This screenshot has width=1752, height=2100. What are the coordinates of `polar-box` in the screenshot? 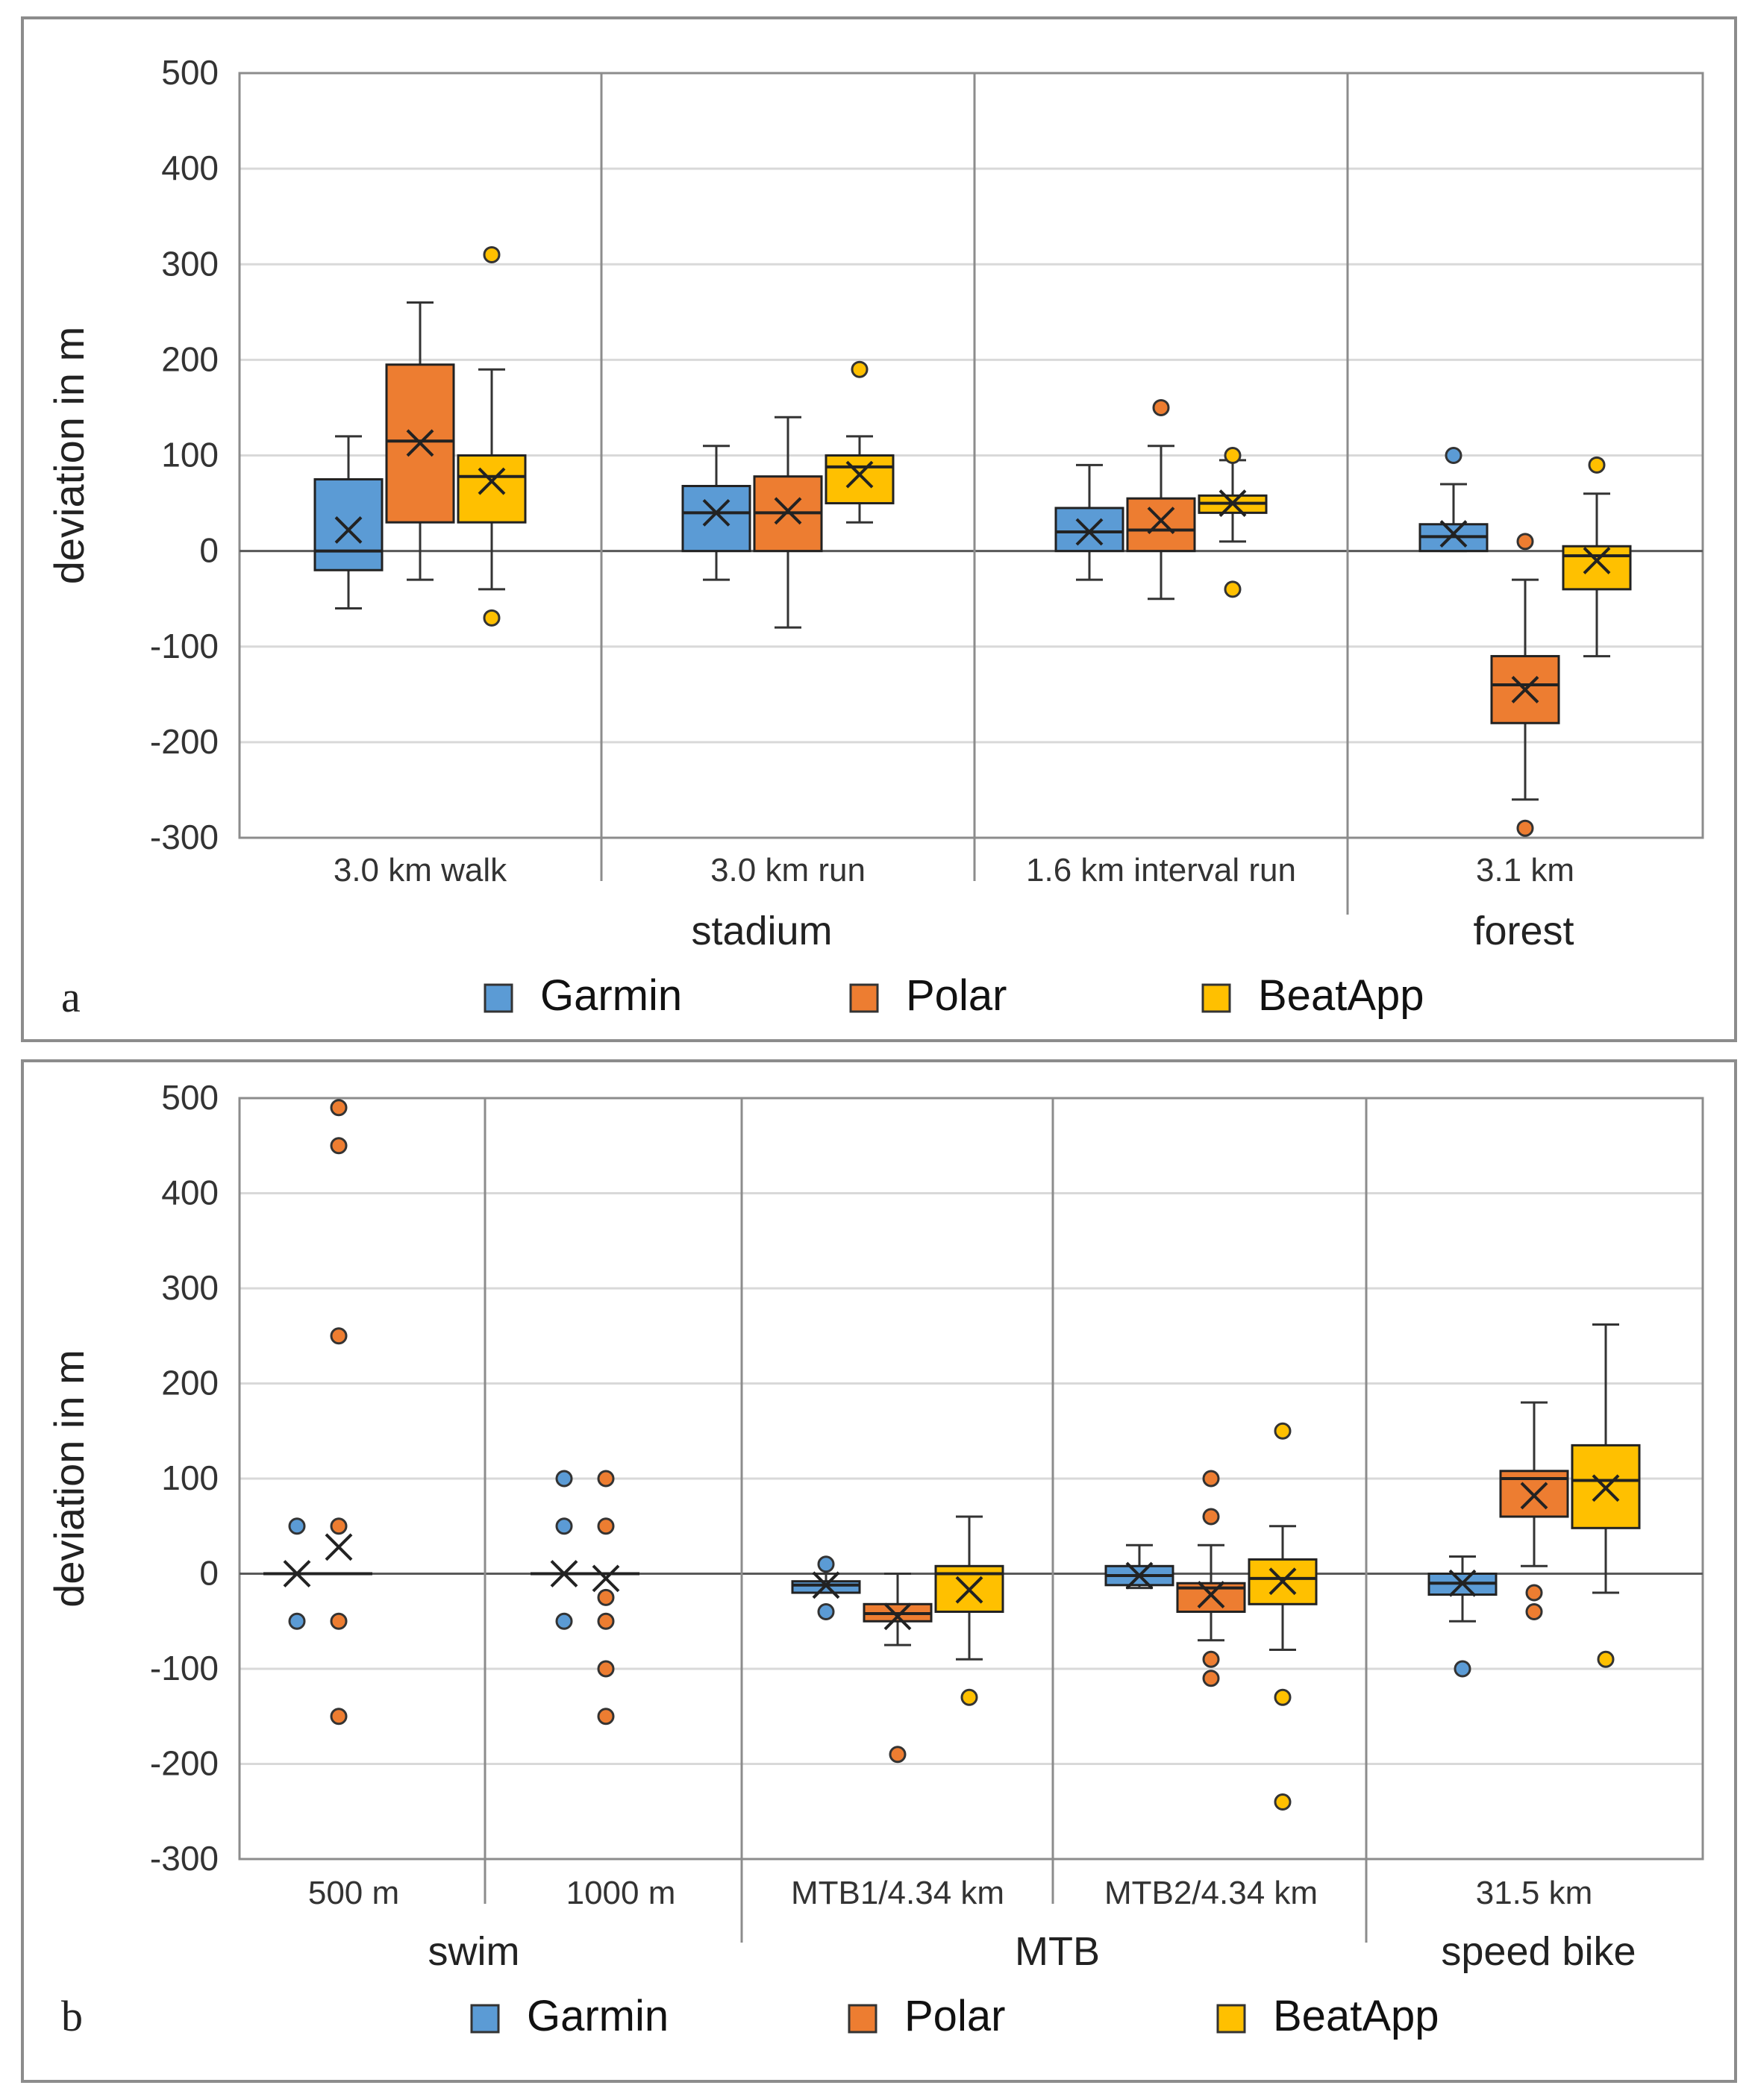 It's located at (1161, 525).